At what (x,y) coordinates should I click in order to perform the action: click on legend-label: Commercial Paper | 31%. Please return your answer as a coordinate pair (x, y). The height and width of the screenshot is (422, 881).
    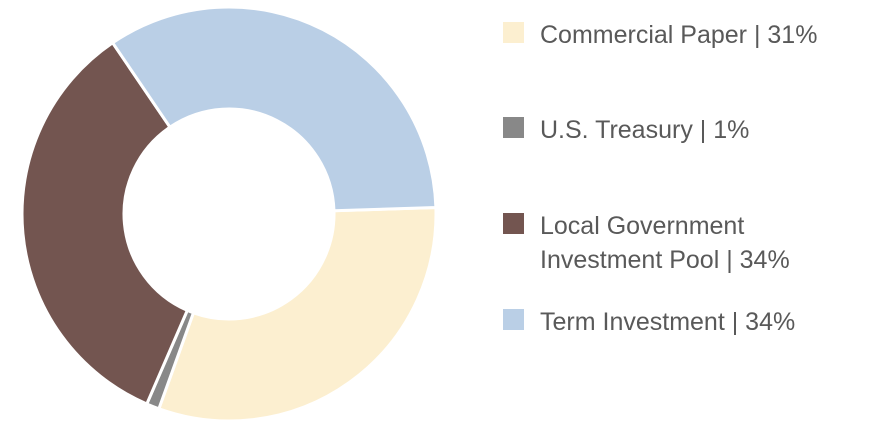
    Looking at the image, I should click on (679, 35).